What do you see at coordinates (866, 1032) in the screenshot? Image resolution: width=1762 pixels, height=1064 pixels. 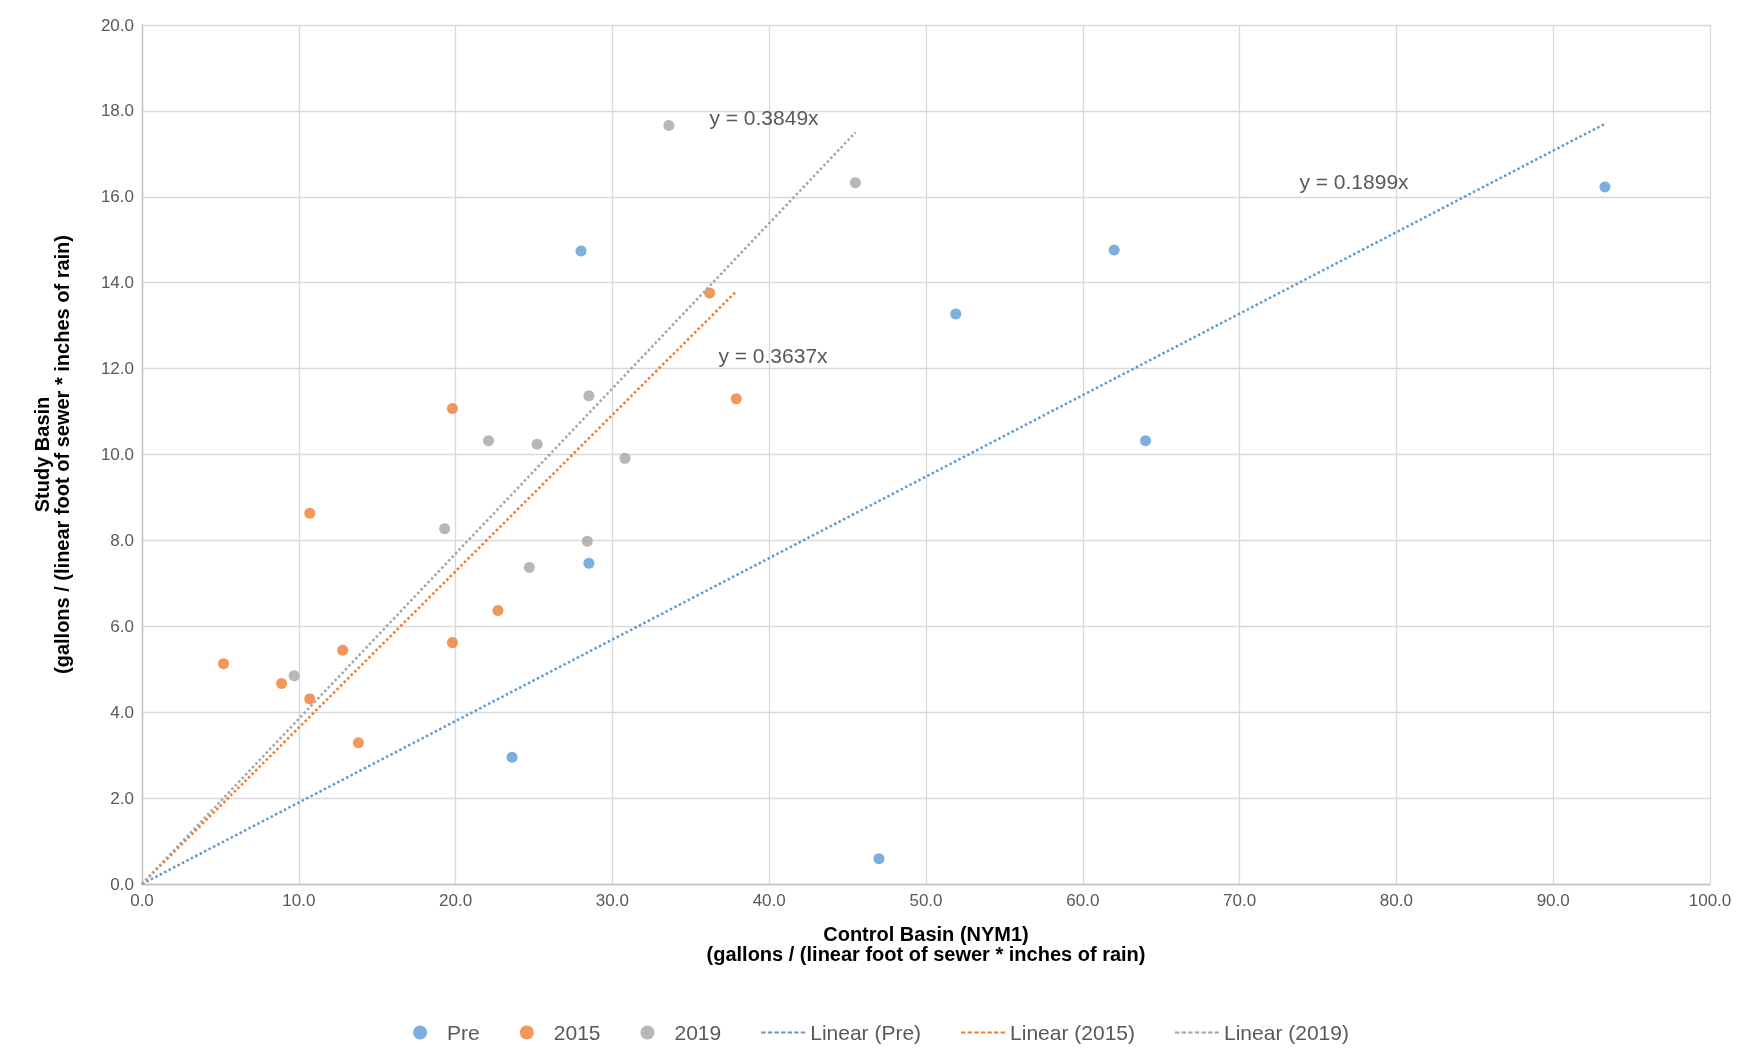 I see `legend-label: Linear (Pre)` at bounding box center [866, 1032].